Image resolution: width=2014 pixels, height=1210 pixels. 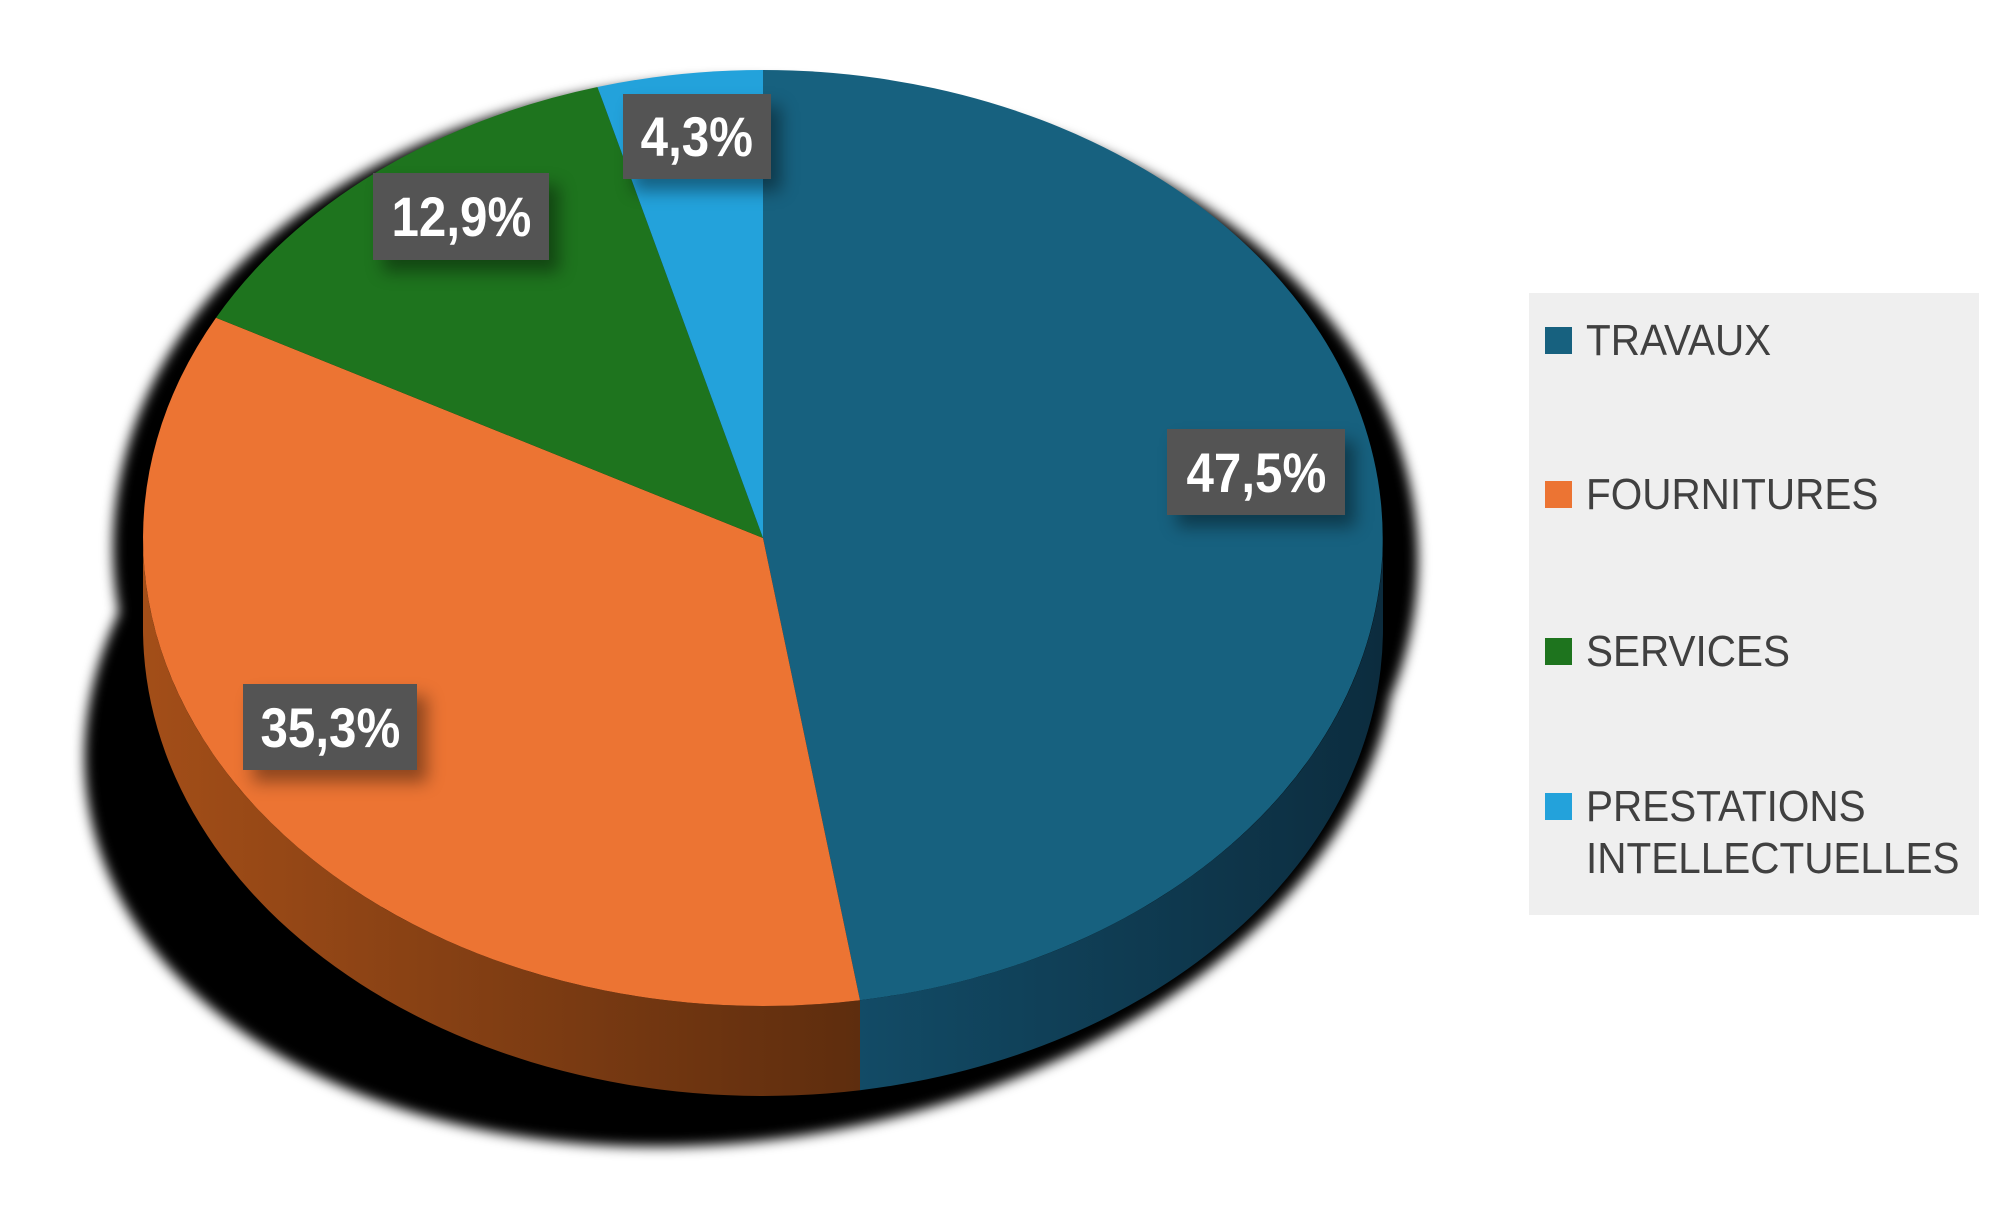 I want to click on data-label-services-text: 12,9%, so click(x=461, y=216).